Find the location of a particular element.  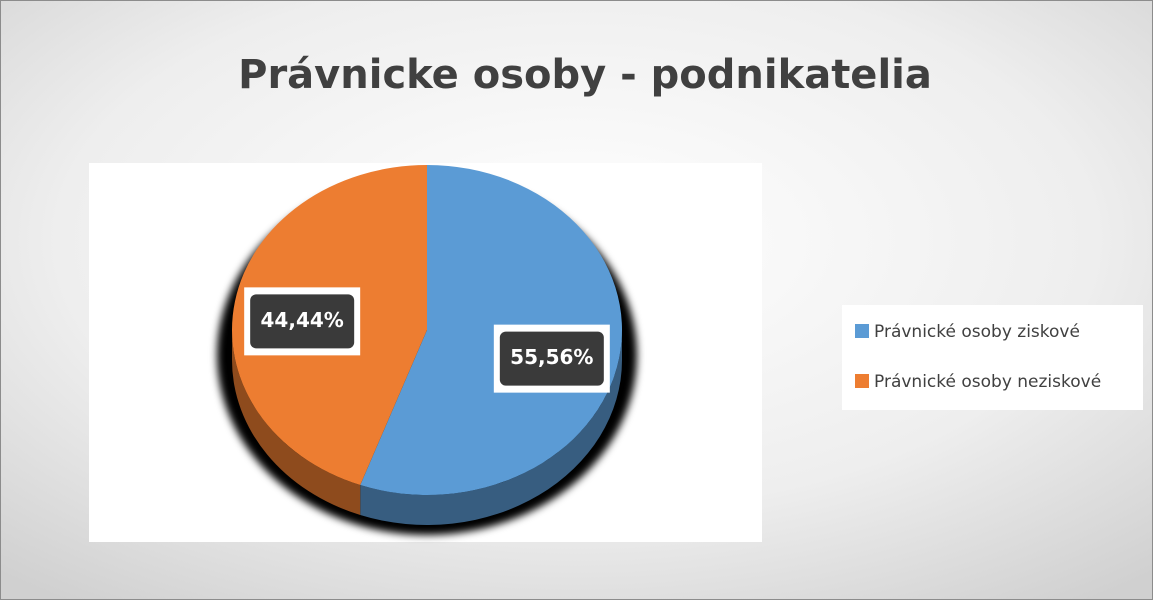

legend is located at coordinates (992, 357).